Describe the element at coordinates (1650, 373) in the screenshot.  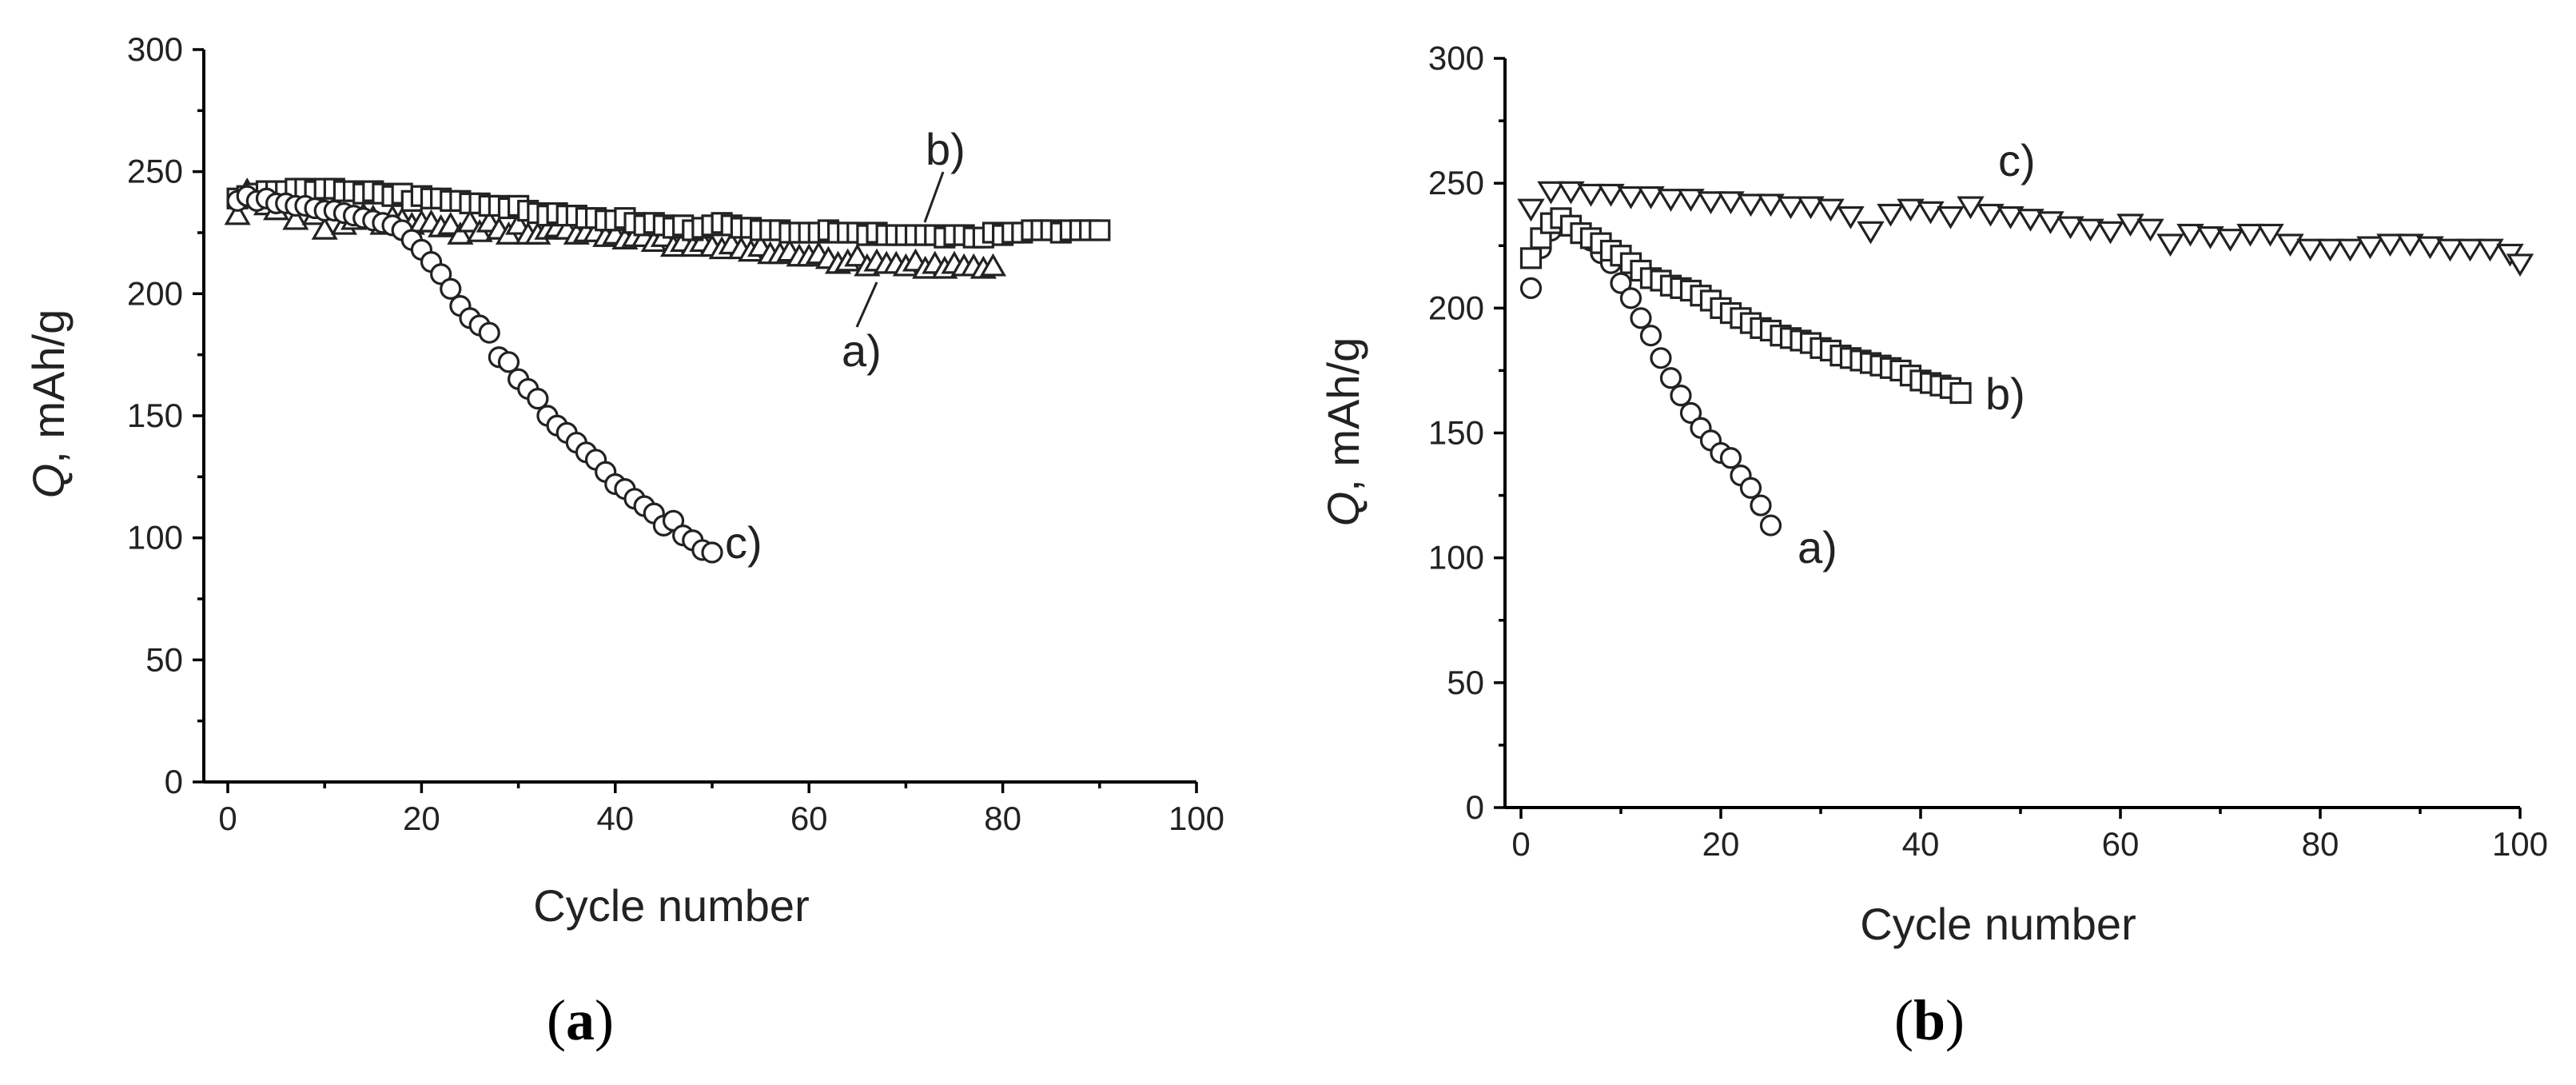
I see `panel-b-series-a-markers` at that location.